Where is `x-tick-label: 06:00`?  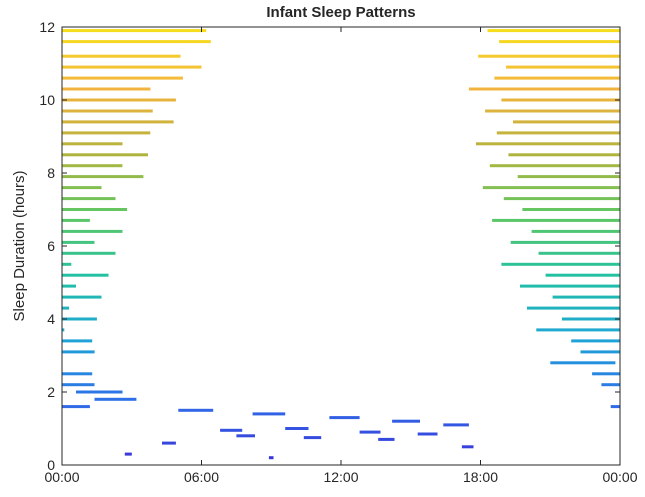 x-tick-label: 06:00 is located at coordinates (201, 477).